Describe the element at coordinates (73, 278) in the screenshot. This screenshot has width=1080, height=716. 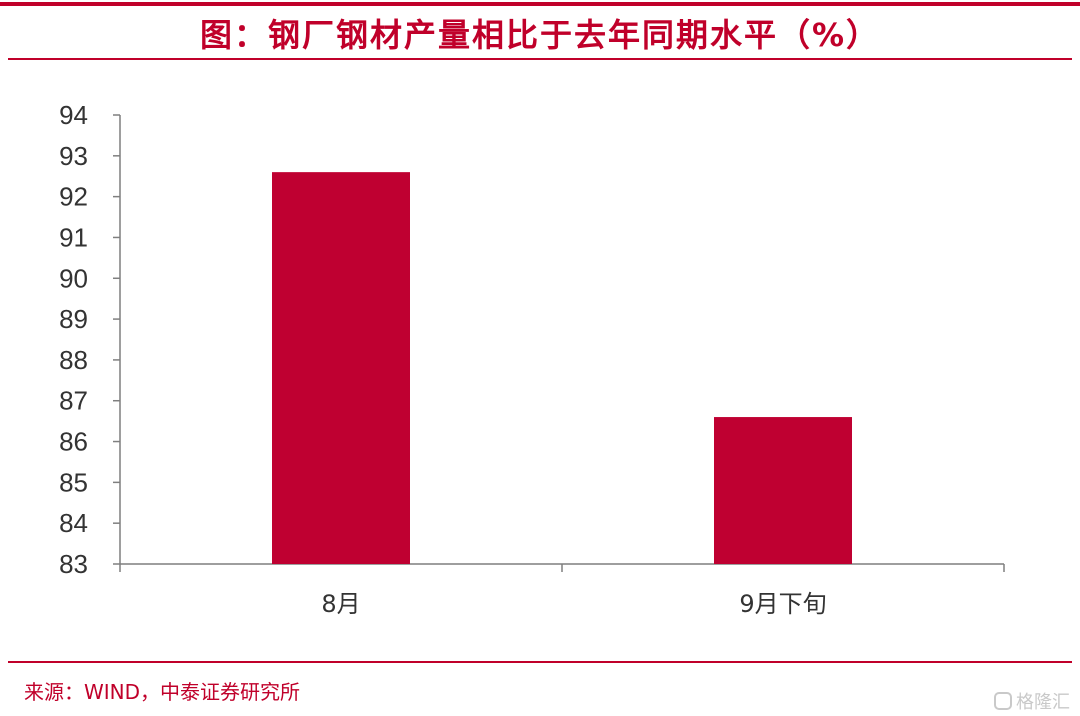
I see `y-tick-label: 90` at that location.